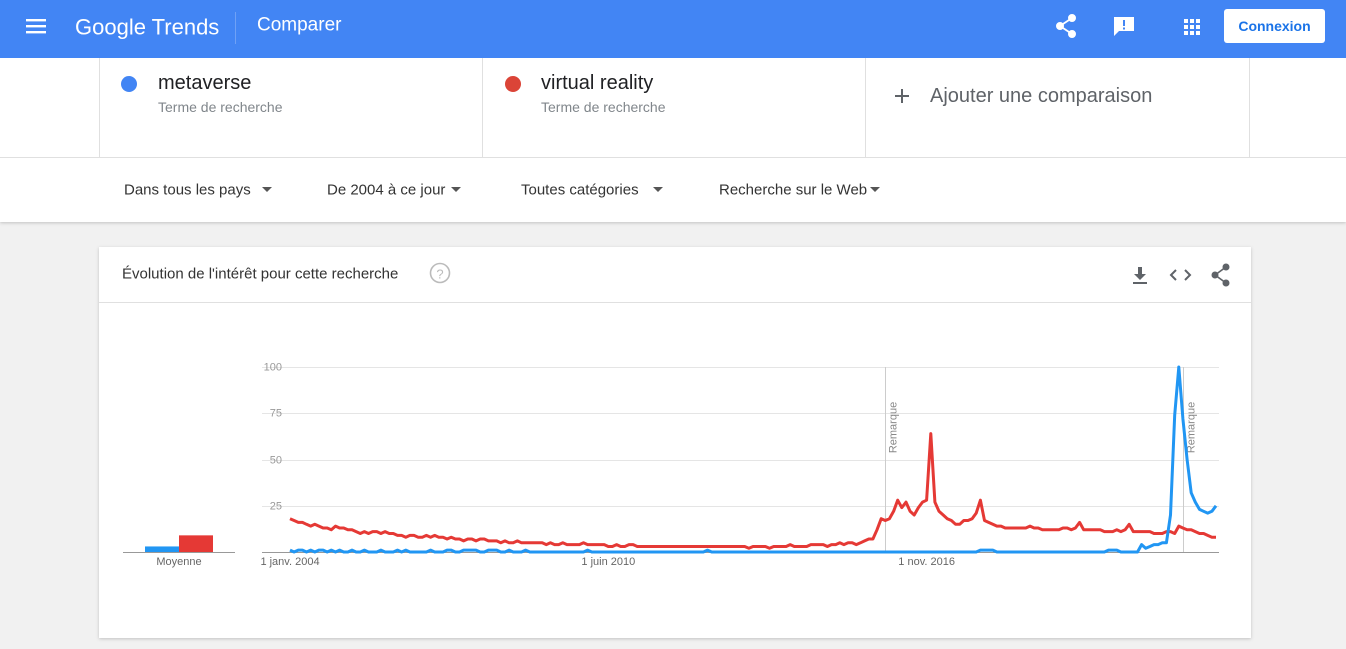 The height and width of the screenshot is (649, 1346). I want to click on y-tick-label: 100, so click(273, 368).